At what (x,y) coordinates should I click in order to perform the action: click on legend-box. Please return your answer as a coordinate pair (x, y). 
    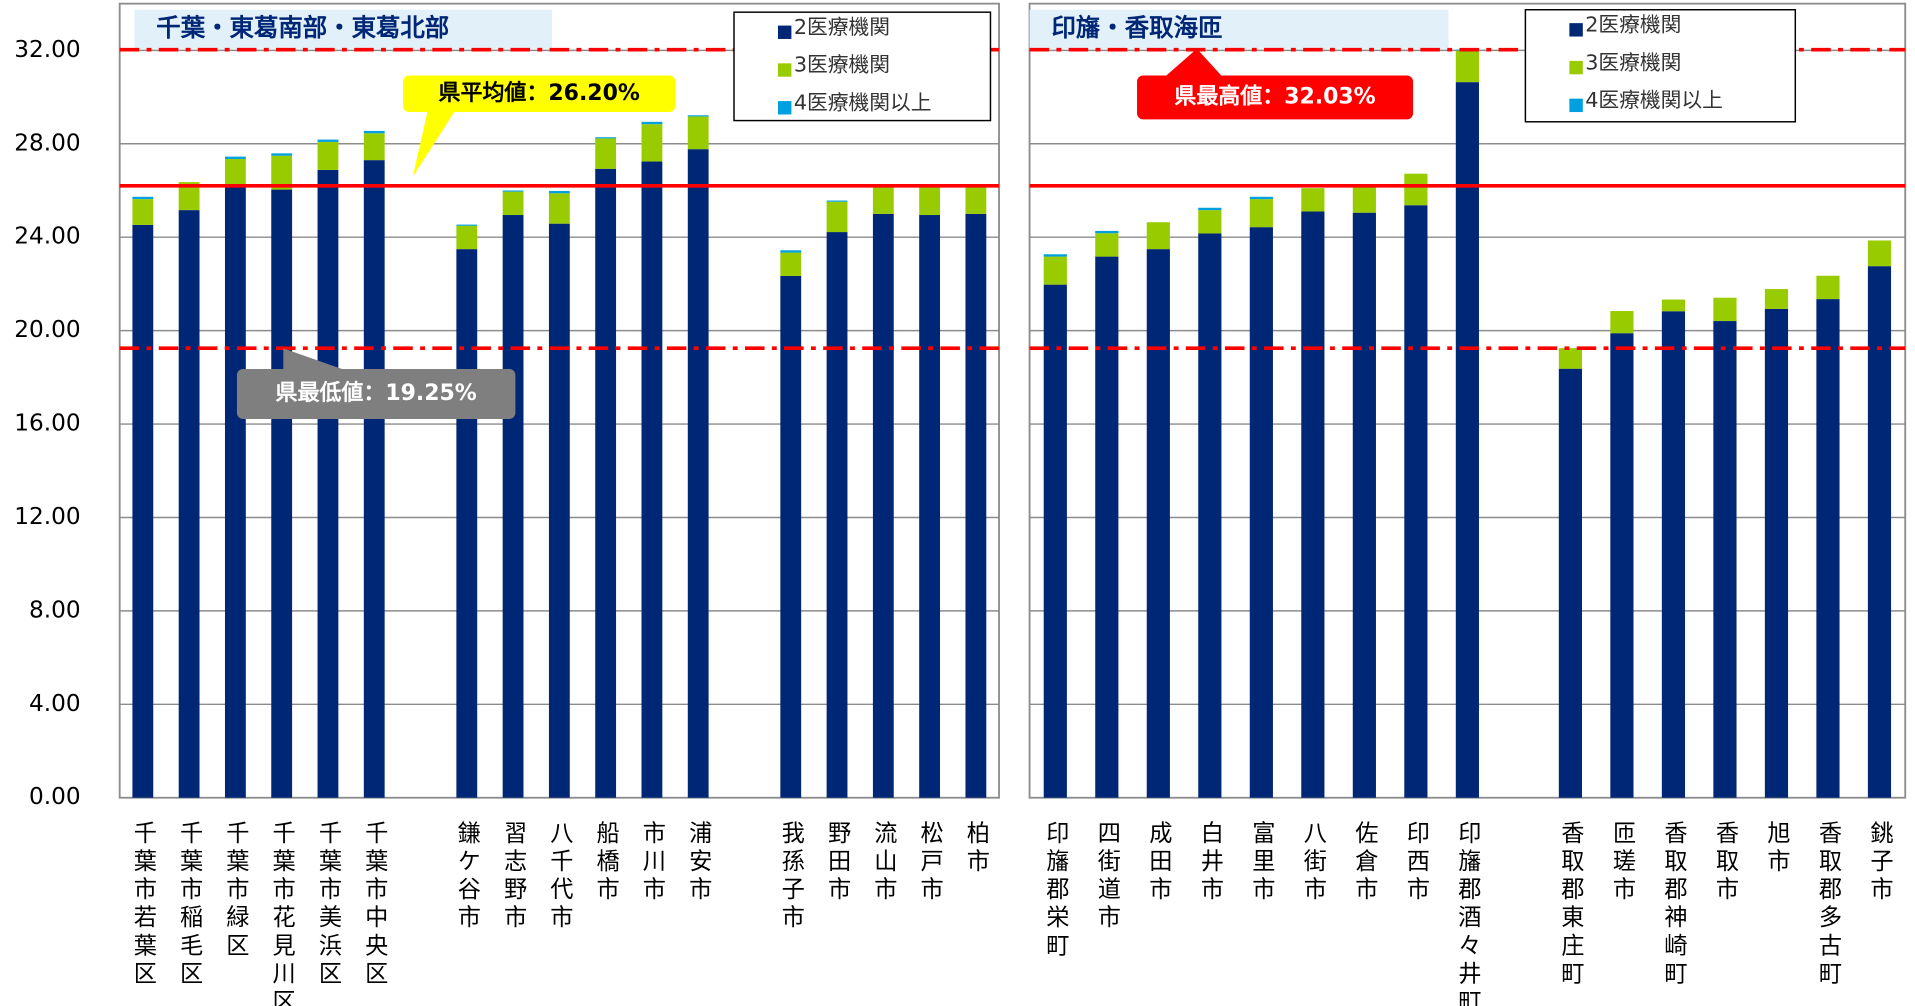
    Looking at the image, I should click on (862, 66).